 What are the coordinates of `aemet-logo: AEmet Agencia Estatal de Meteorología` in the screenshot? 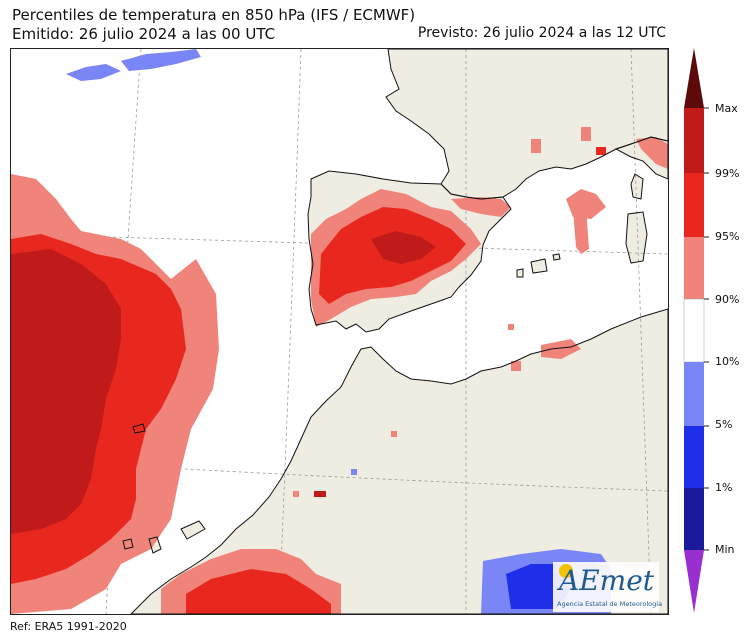 It's located at (608, 587).